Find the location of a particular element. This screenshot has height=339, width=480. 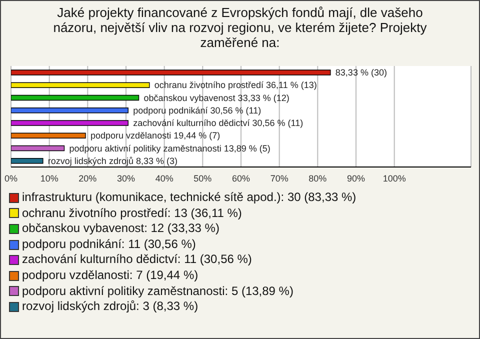

x-tick-label: 90% is located at coordinates (356, 178).